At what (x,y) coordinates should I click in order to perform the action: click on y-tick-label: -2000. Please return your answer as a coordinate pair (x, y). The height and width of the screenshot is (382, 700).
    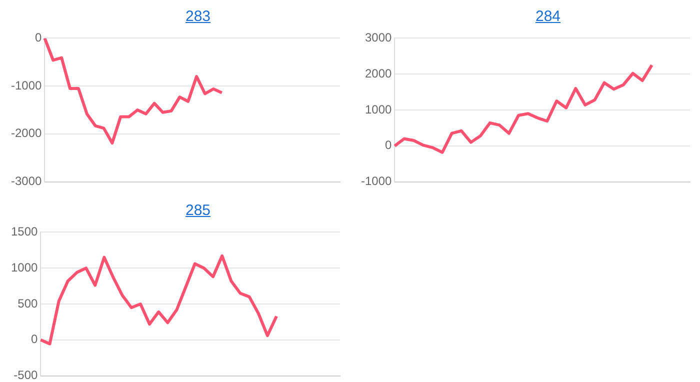
    Looking at the image, I should click on (26, 133).